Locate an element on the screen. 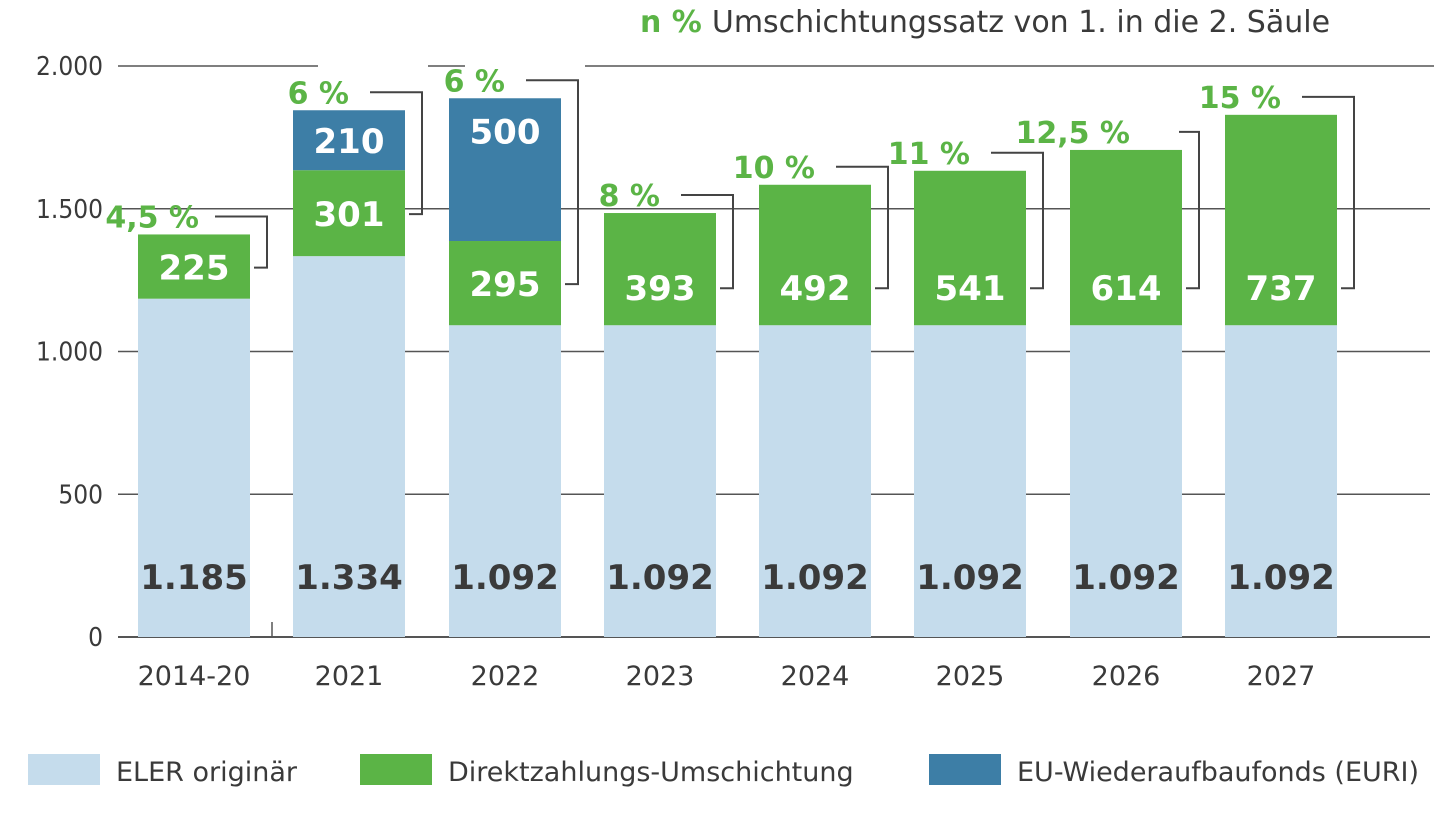 Image resolution: width=1454 pixels, height=823 pixels. y-tick-label: 1.500 is located at coordinates (69, 210).